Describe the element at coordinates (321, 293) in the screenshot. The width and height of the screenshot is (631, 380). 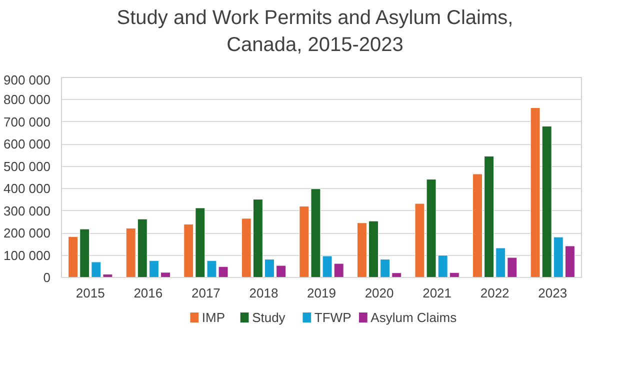
I see `x-tick-label: 2019` at that location.